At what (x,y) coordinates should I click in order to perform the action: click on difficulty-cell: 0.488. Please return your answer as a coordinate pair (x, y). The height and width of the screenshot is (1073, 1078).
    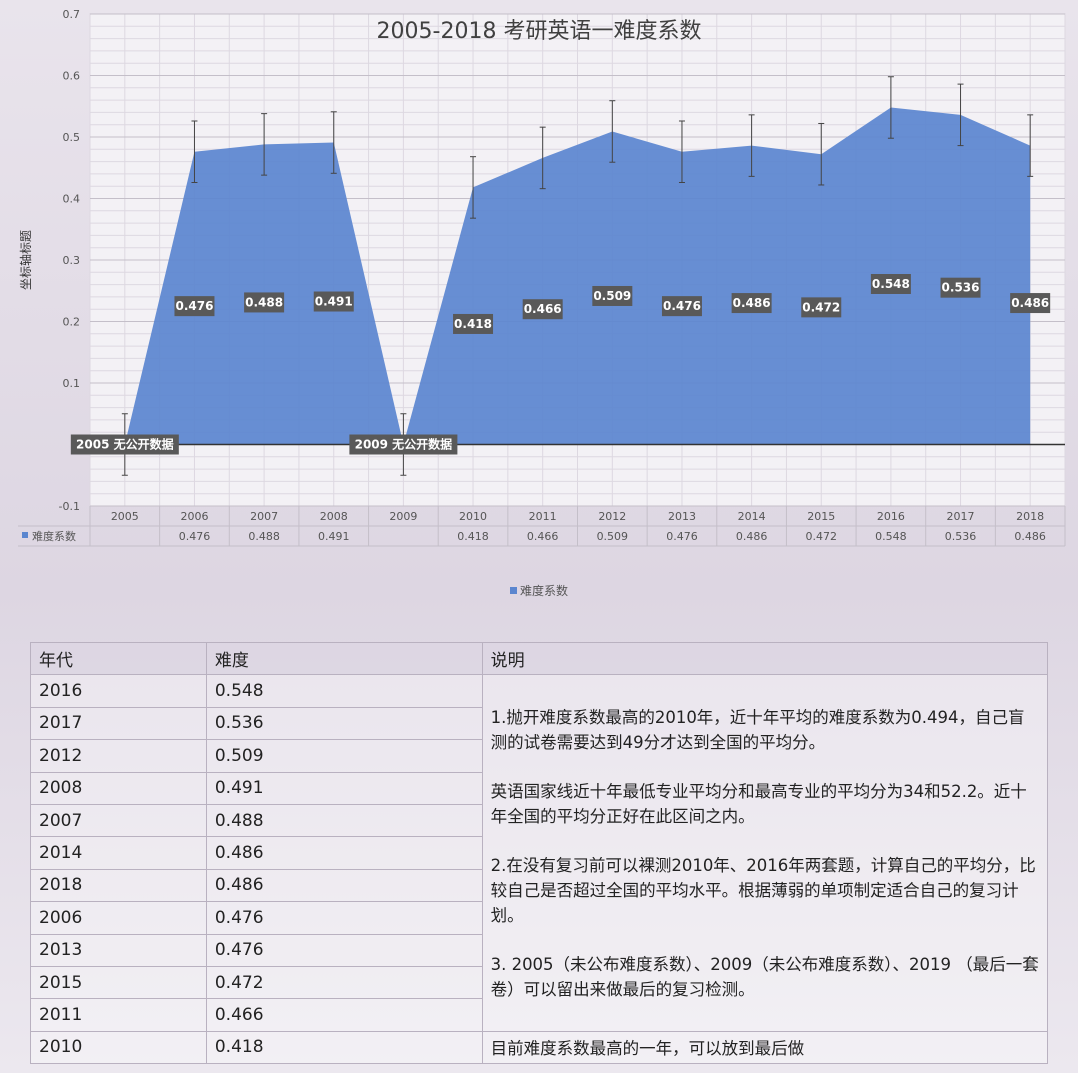
    Looking at the image, I should click on (344, 820).